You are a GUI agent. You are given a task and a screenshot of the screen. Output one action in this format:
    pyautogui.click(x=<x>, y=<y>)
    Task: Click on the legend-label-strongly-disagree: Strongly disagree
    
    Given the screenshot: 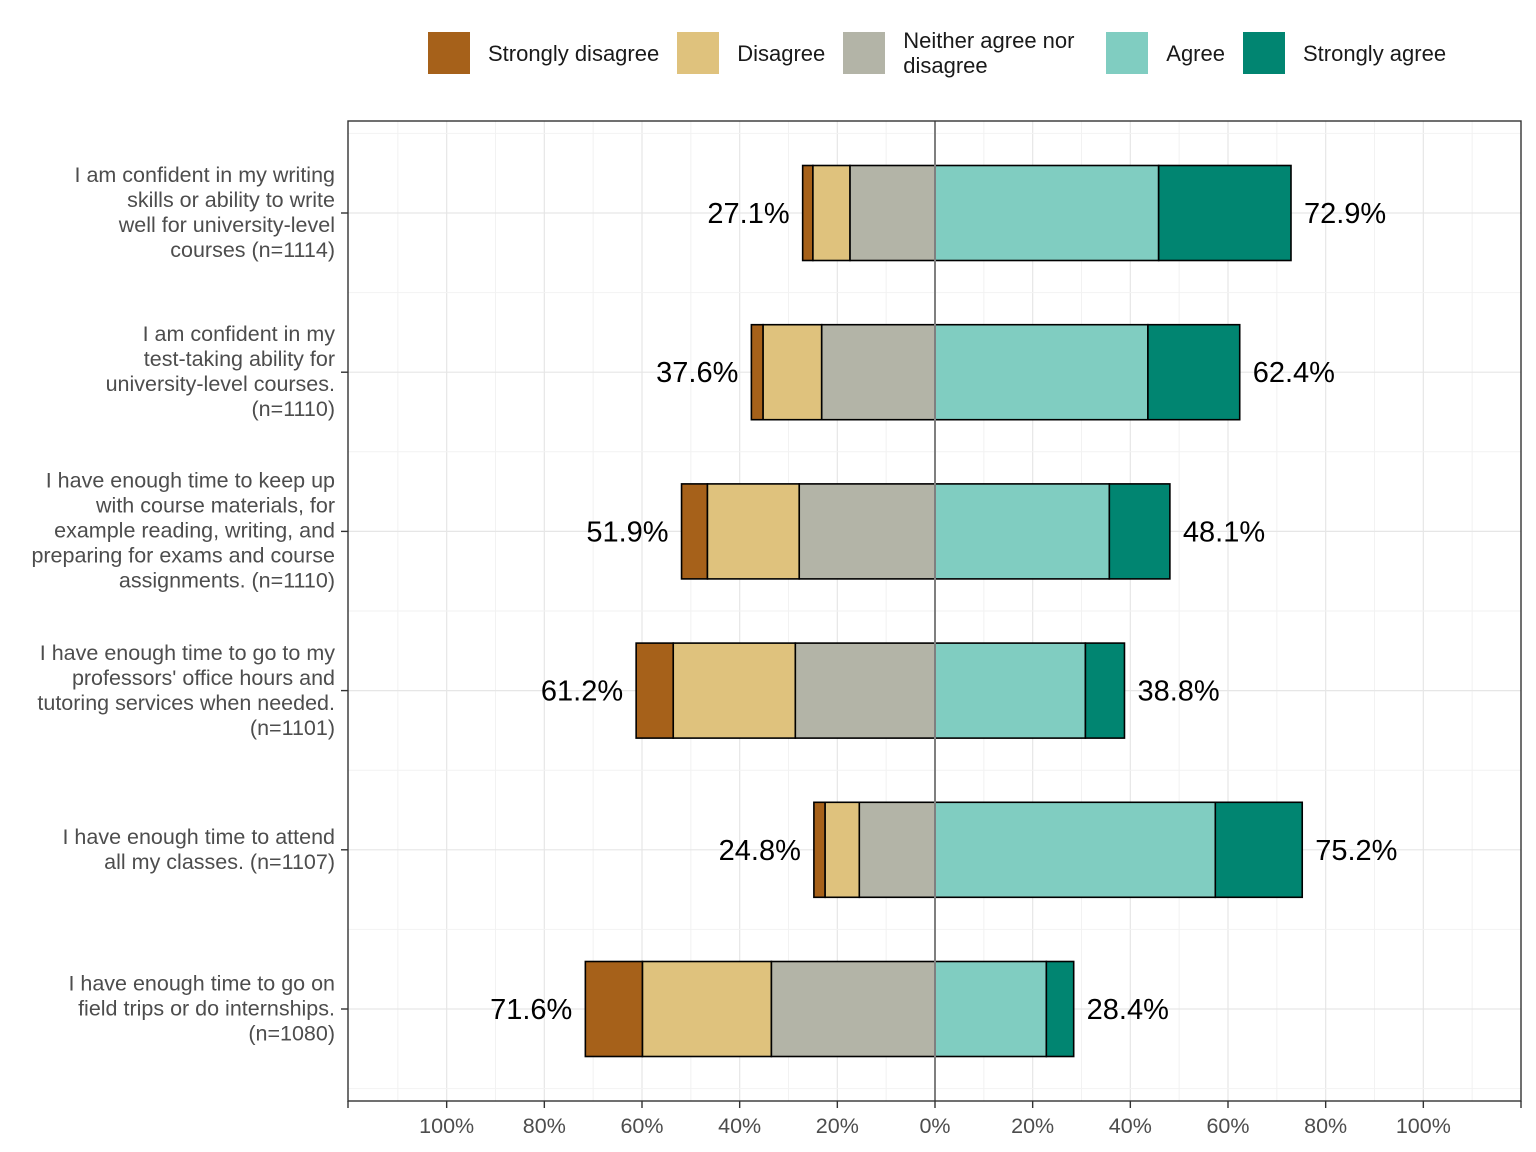 What is the action you would take?
    pyautogui.click(x=574, y=53)
    